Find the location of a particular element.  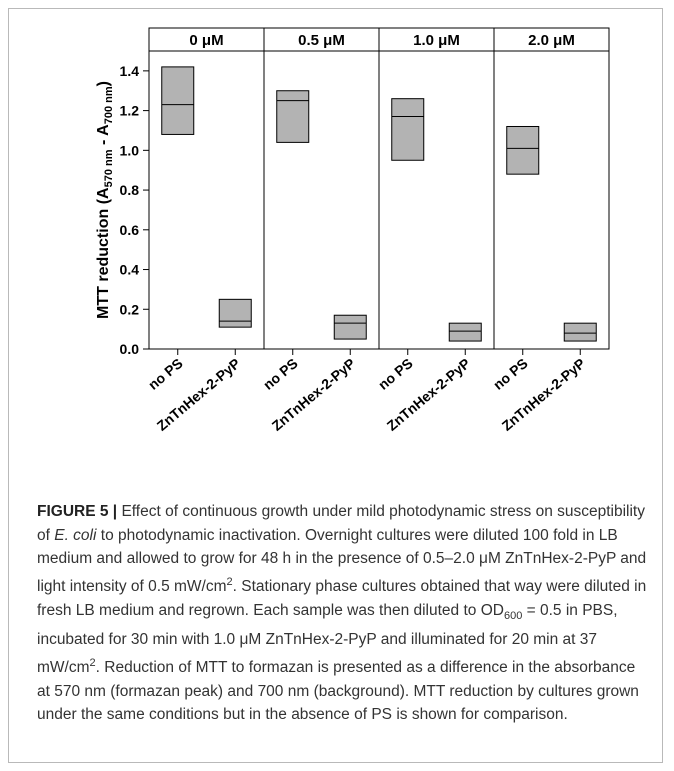

y-tick-label: 0.8 is located at coordinates (130, 190).